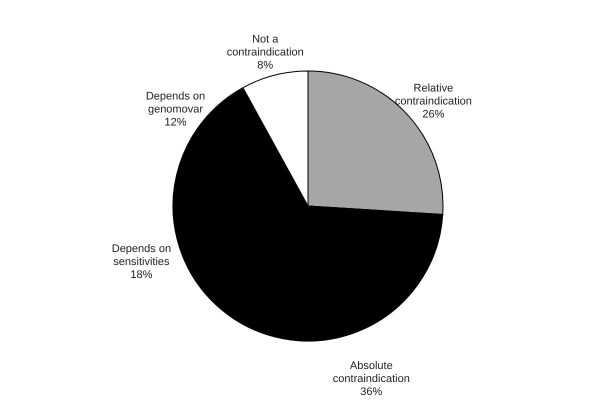  Describe the element at coordinates (142, 255) in the screenshot. I see `slice-label: Depends on sensitivities` at that location.